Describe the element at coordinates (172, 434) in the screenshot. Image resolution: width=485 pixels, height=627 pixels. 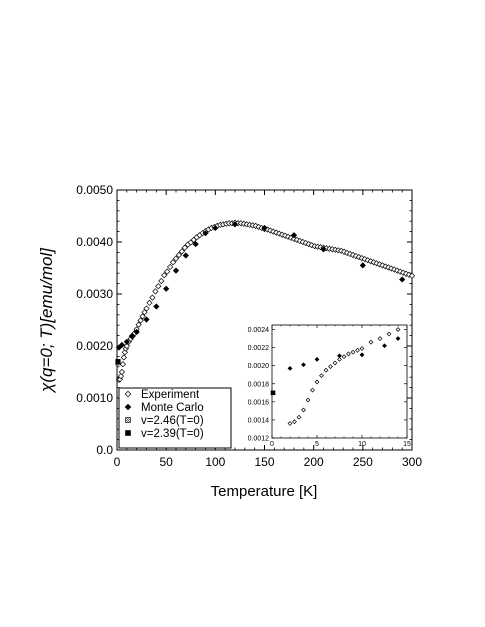
I see `legend-label: v=2.39(T=0)` at that location.